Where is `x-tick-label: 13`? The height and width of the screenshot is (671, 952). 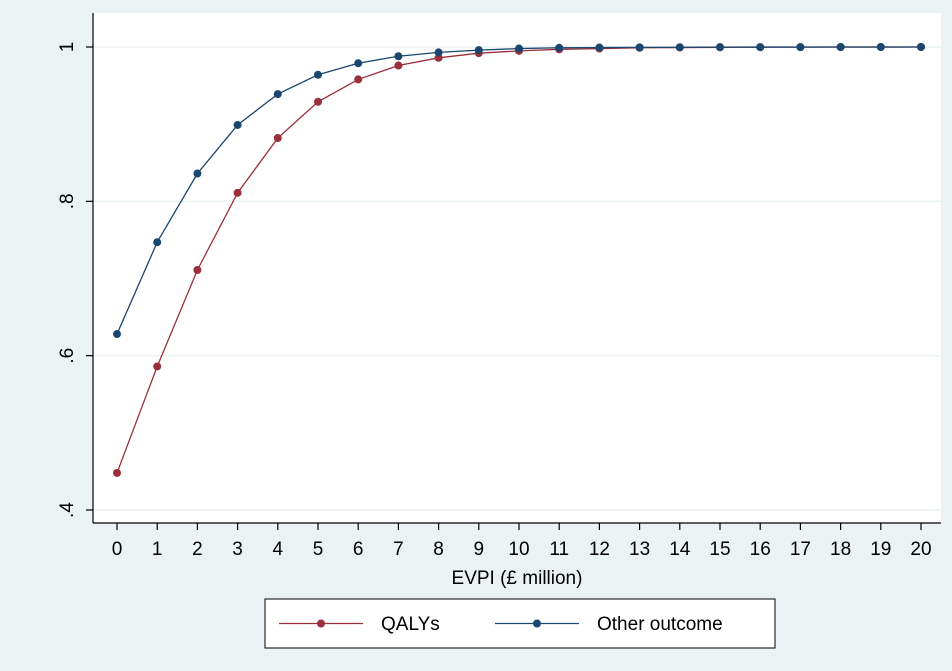
x-tick-label: 13 is located at coordinates (639, 549).